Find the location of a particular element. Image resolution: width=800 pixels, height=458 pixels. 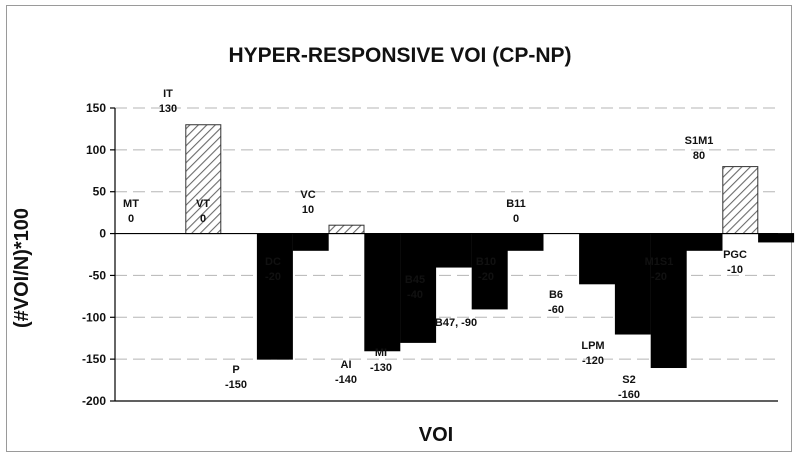

data-label: S2 is located at coordinates (628, 380).